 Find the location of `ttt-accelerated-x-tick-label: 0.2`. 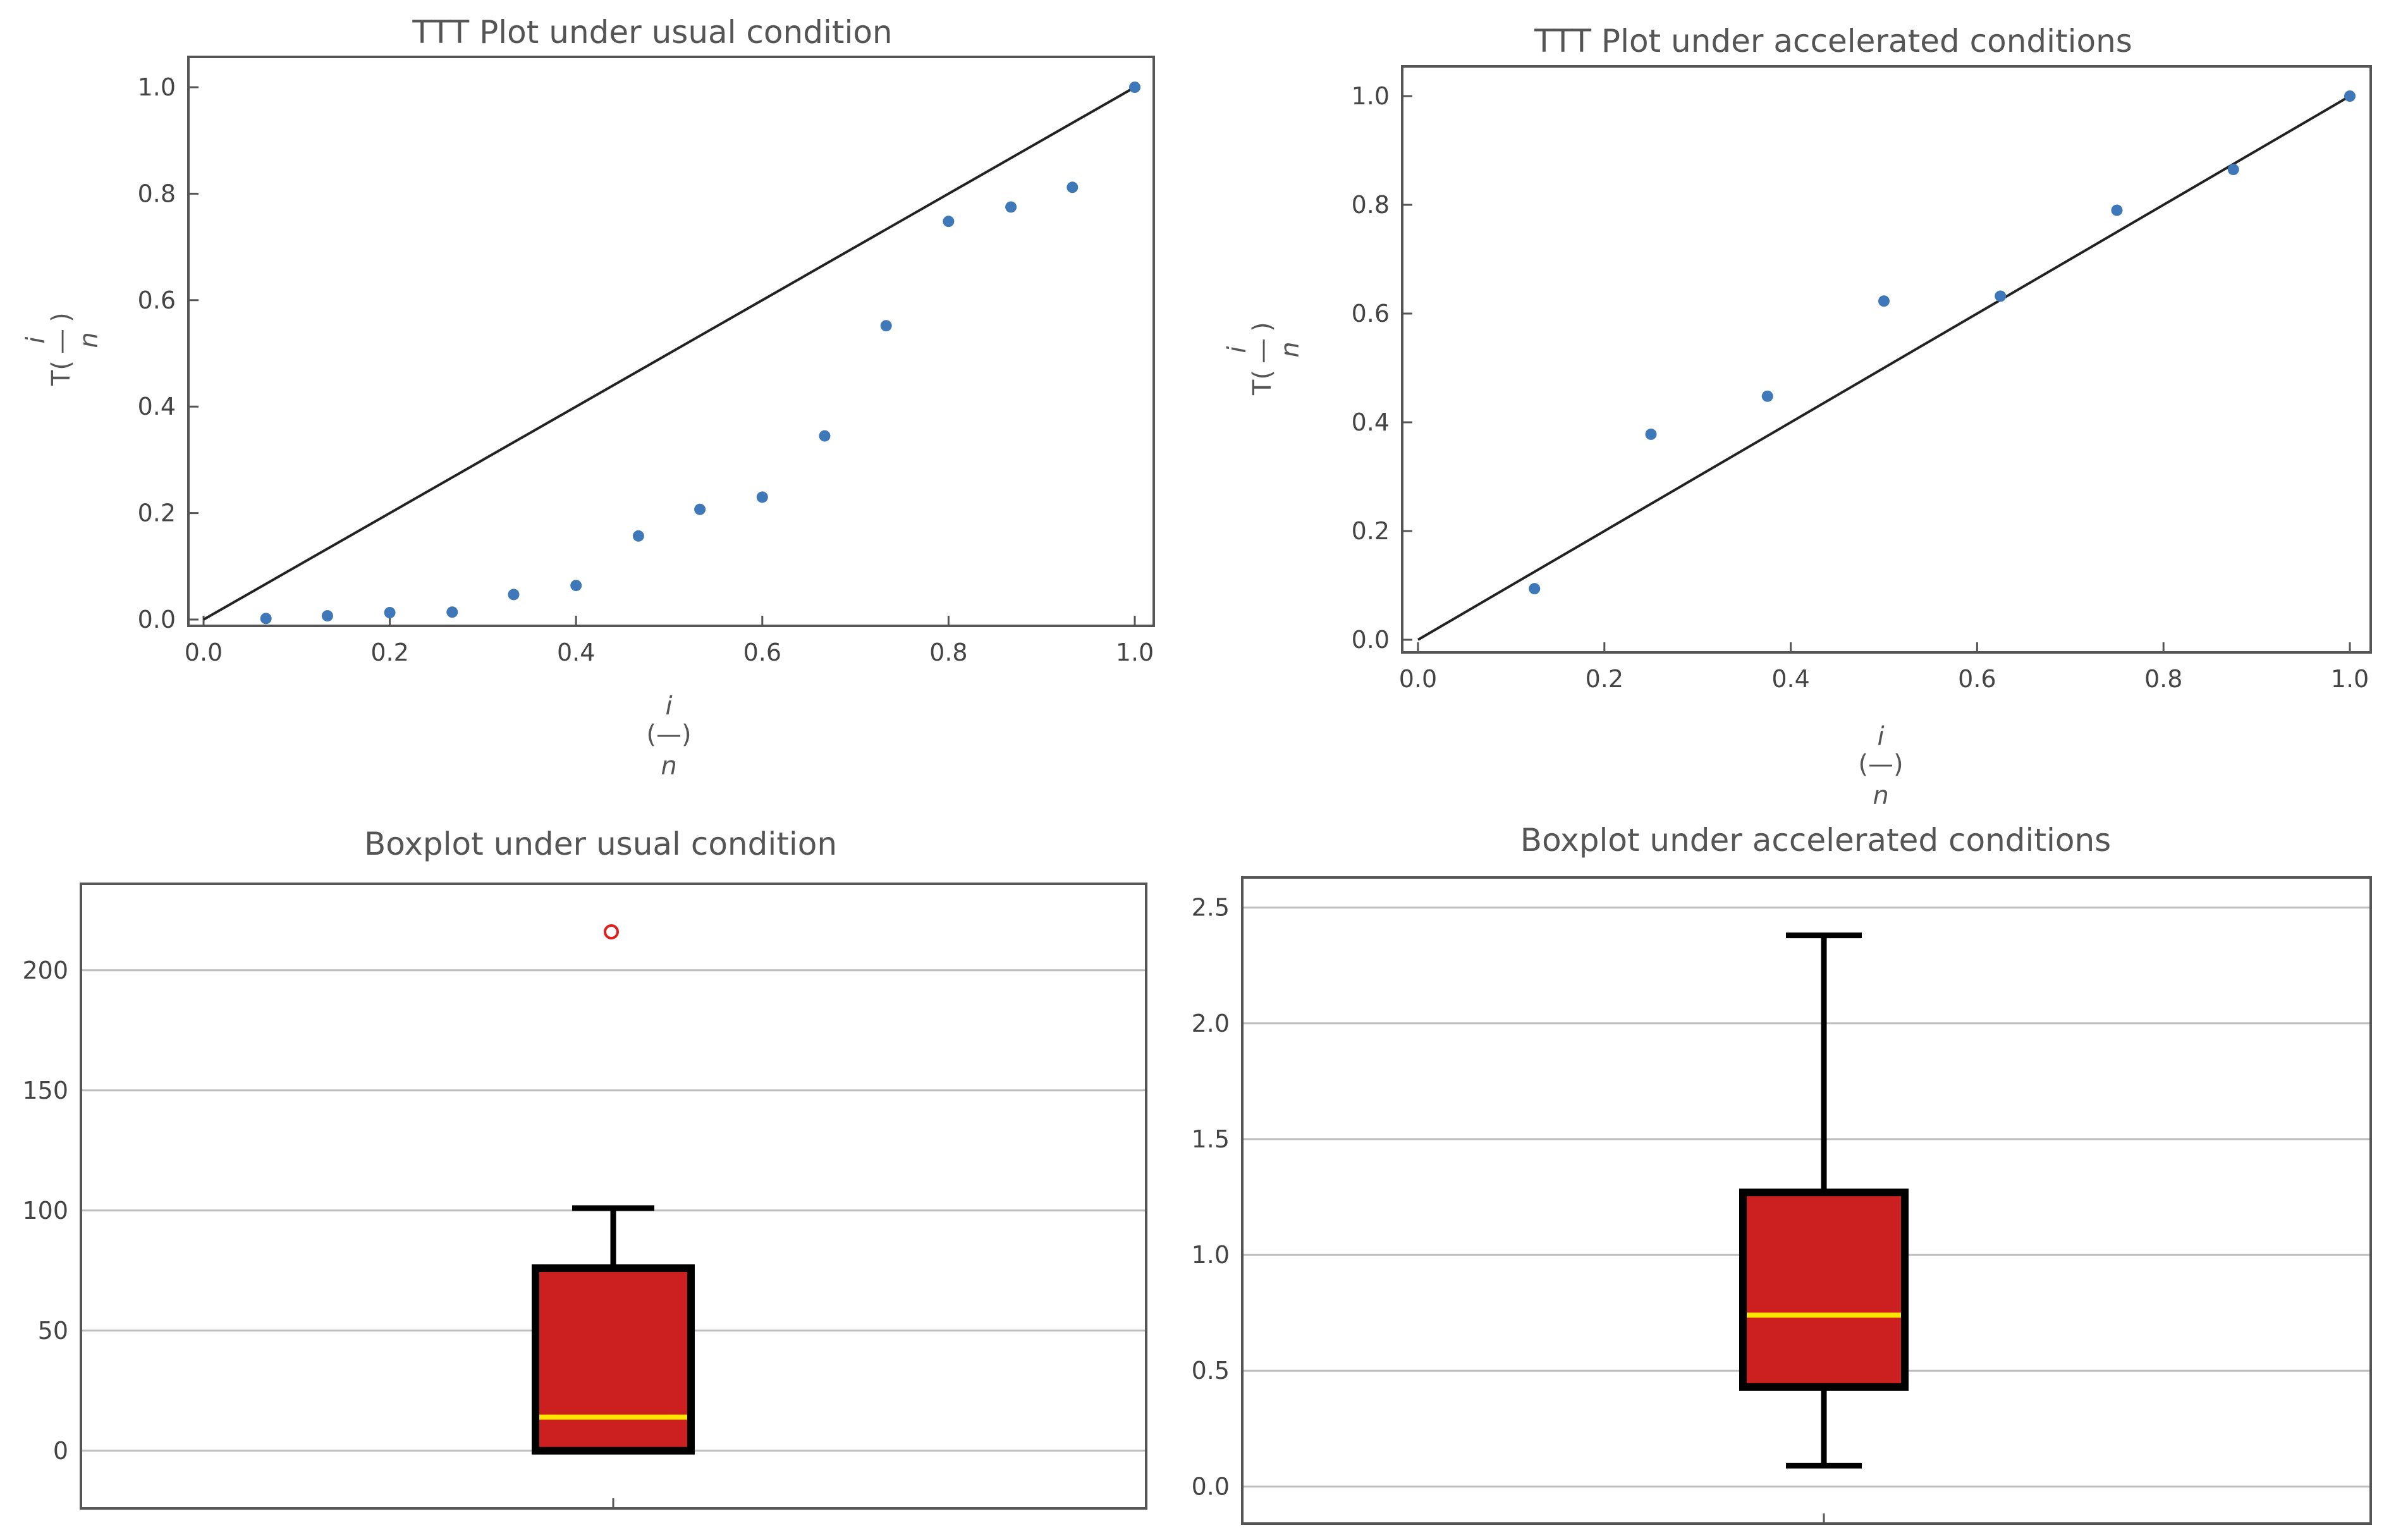

ttt-accelerated-x-tick-label: 0.2 is located at coordinates (1604, 679).